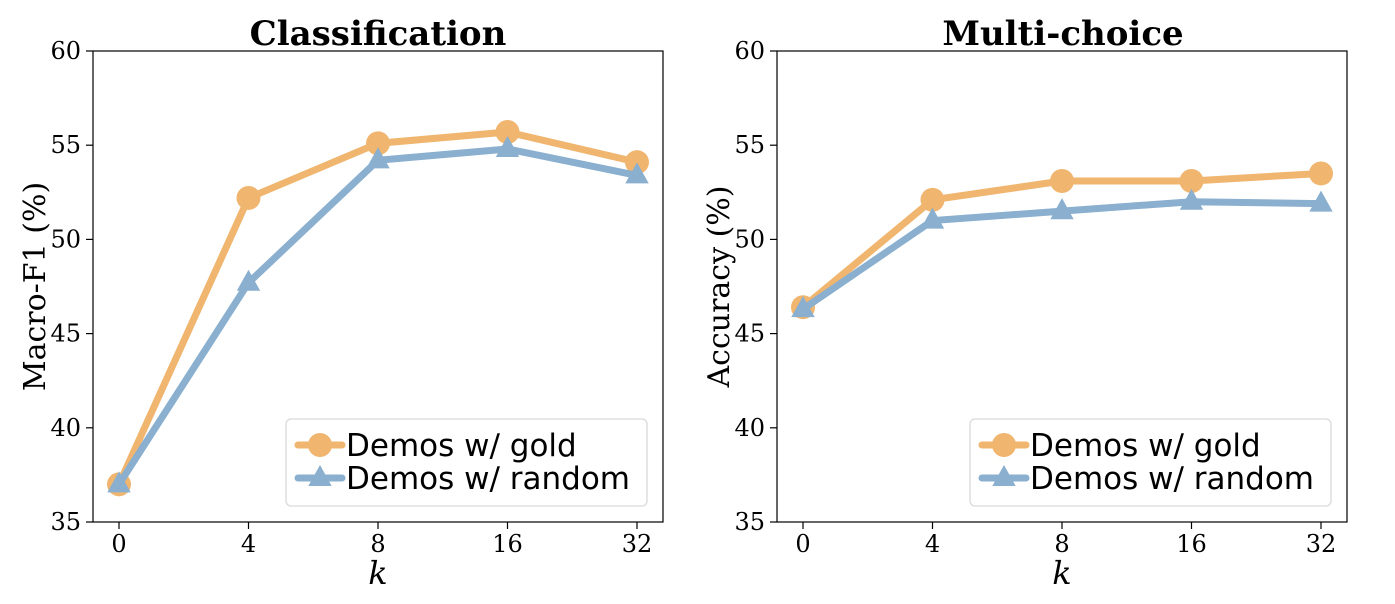  I want to click on series-line, so click(1062, 240).